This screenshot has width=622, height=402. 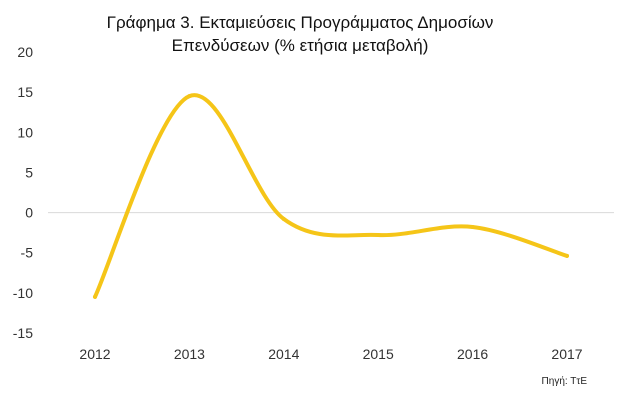 What do you see at coordinates (300, 45) in the screenshot?
I see `chart-title-line2: Επενδύσεων (% ετήσια μεταβολή)` at bounding box center [300, 45].